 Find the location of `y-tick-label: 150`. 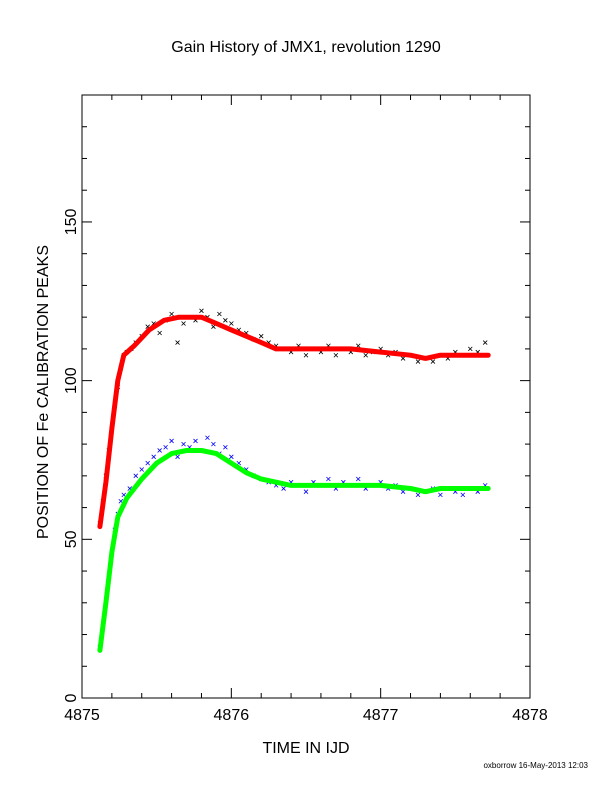

y-tick-label: 150 is located at coordinates (71, 222).